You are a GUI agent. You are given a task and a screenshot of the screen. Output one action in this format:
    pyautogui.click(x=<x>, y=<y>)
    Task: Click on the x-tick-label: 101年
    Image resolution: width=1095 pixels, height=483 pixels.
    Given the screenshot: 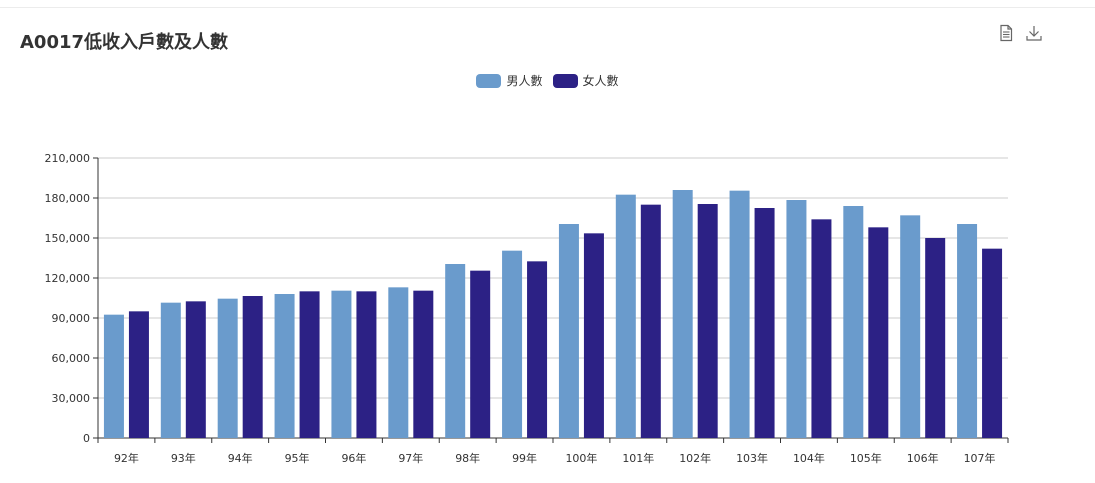 What is the action you would take?
    pyautogui.click(x=638, y=458)
    